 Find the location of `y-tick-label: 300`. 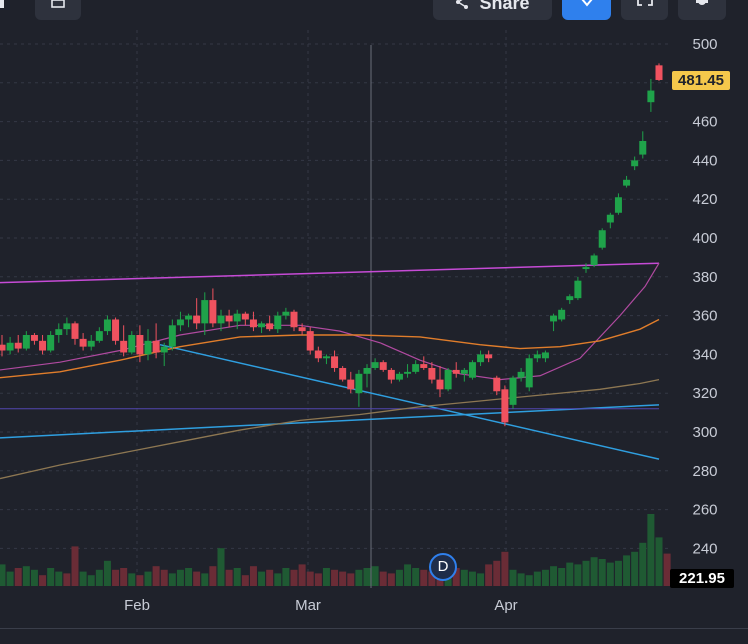

y-tick-label: 300 is located at coordinates (704, 432).